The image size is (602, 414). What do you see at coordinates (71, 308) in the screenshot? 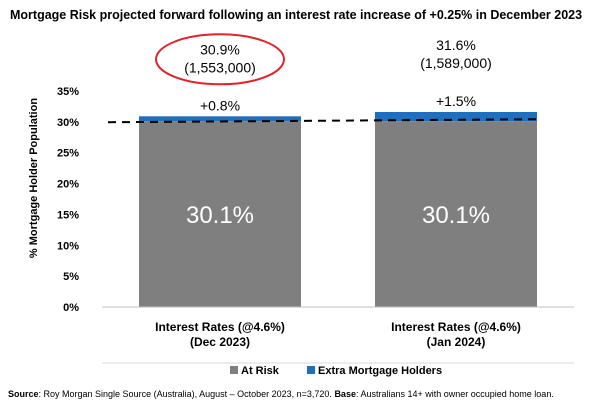
I see `y-tick-label: 0%` at bounding box center [71, 308].